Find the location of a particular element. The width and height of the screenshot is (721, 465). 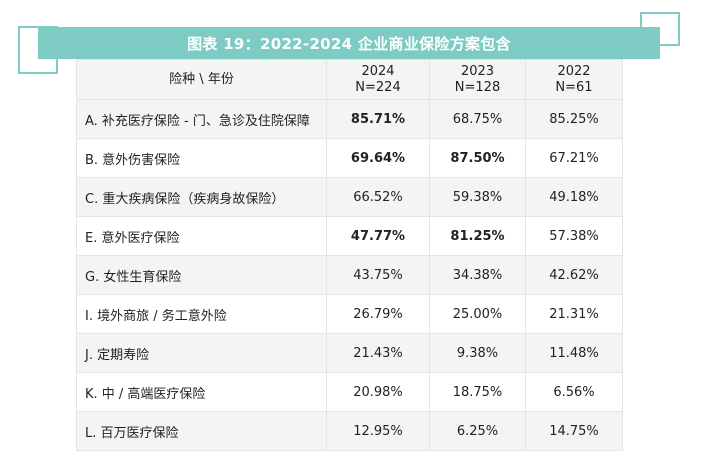

cell-value: 67.21% is located at coordinates (574, 158).